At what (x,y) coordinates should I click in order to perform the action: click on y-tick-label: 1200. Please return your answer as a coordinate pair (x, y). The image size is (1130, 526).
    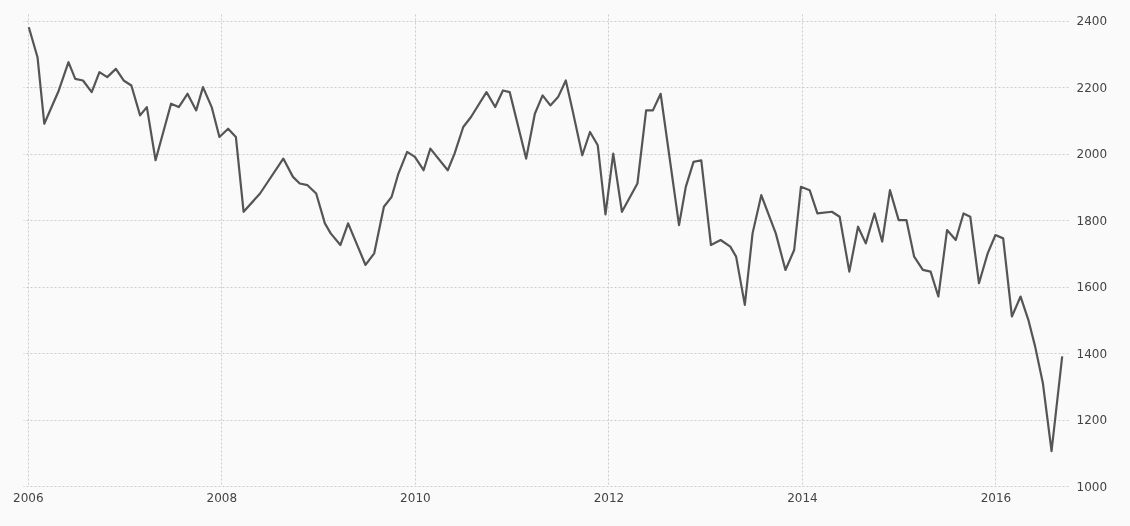
    Looking at the image, I should click on (1092, 420).